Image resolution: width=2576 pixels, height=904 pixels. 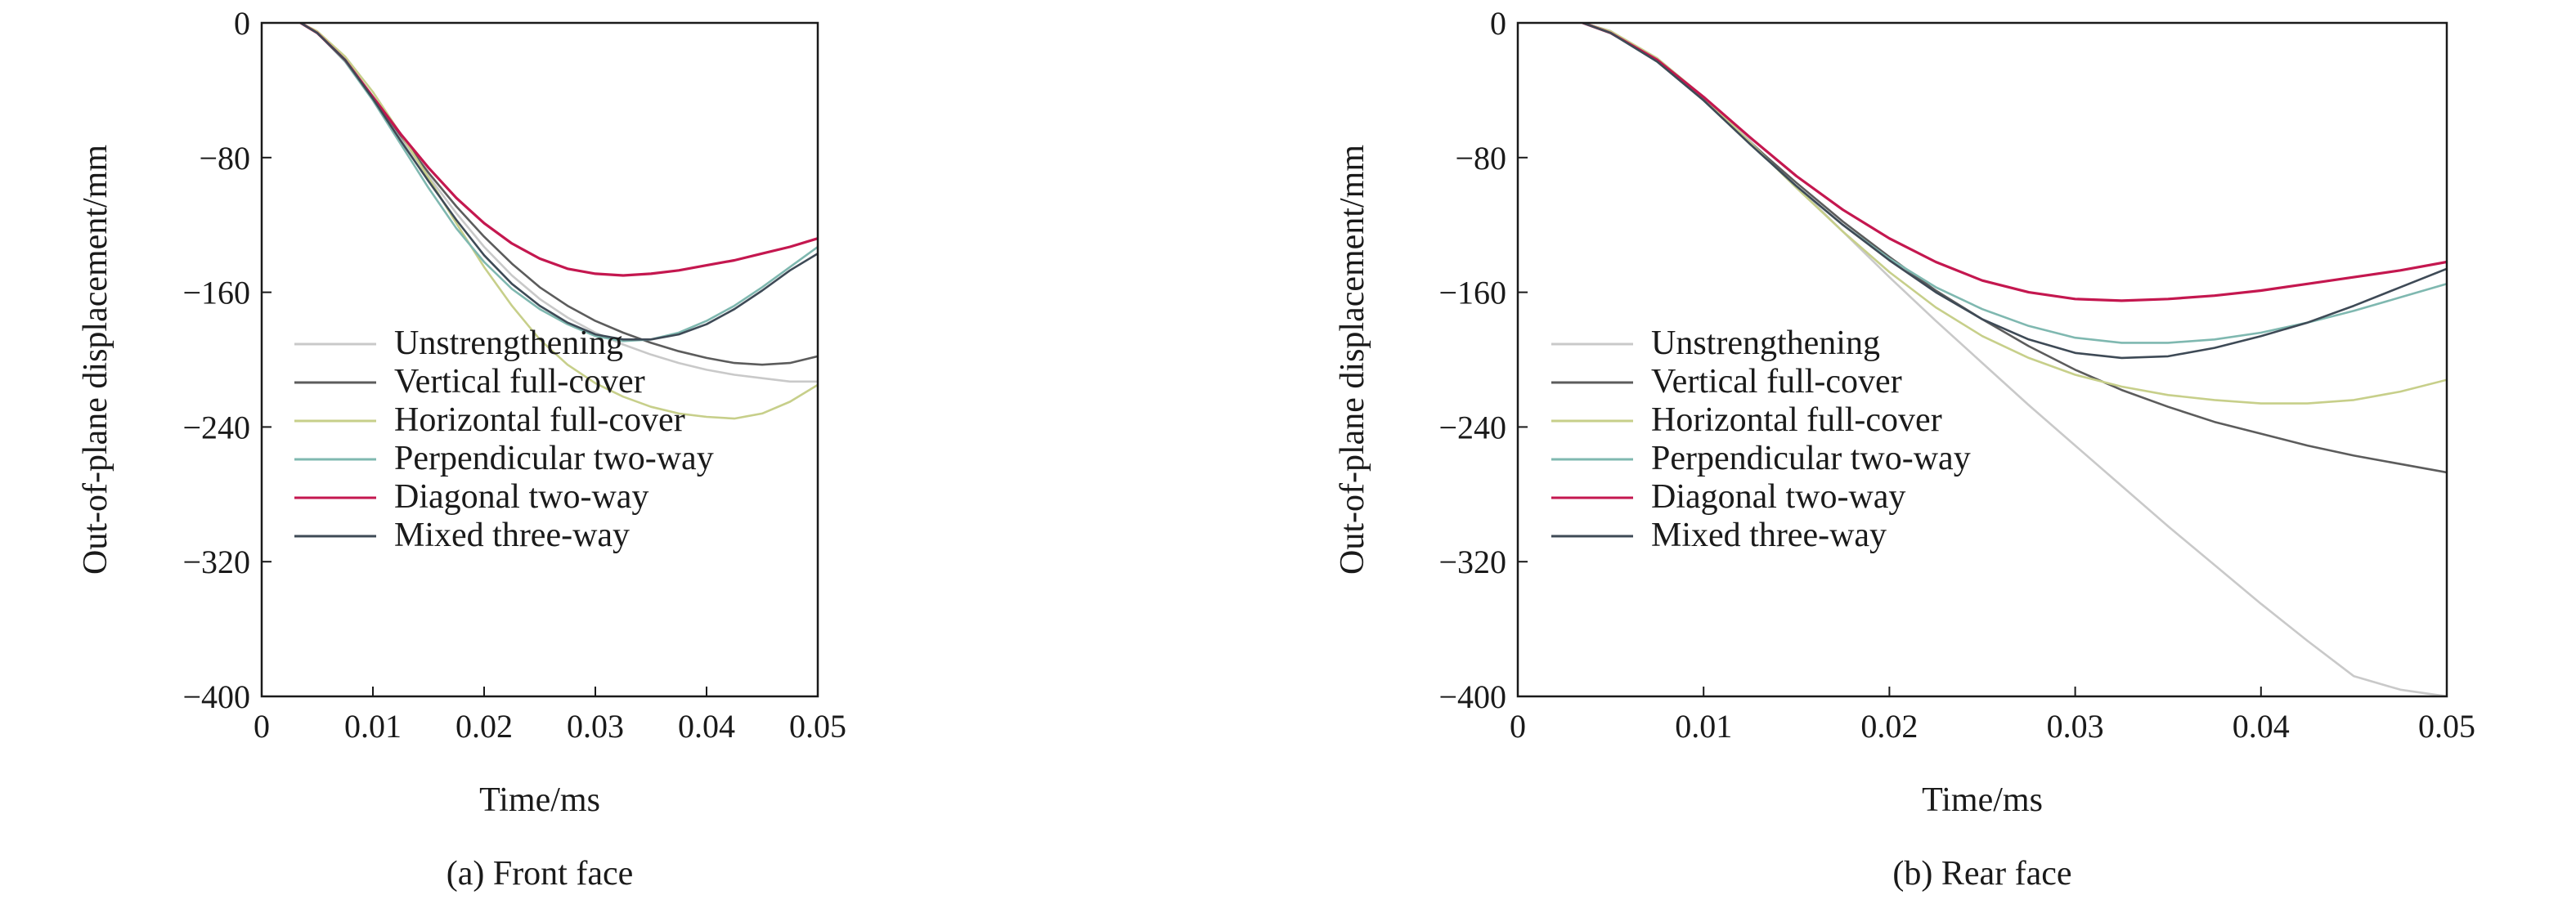 What do you see at coordinates (1982, 874) in the screenshot?
I see `panel-caption: (b) Rear face` at bounding box center [1982, 874].